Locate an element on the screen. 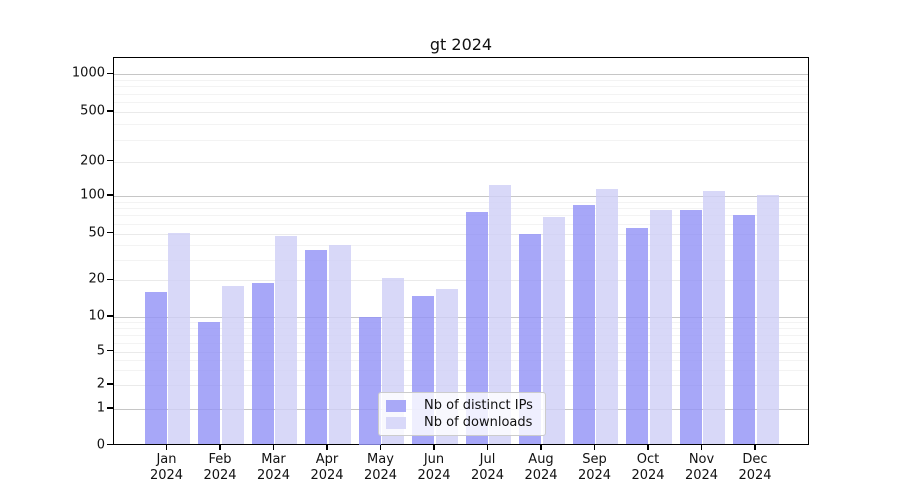  y-tick-label: 1 is located at coordinates (100, 408).